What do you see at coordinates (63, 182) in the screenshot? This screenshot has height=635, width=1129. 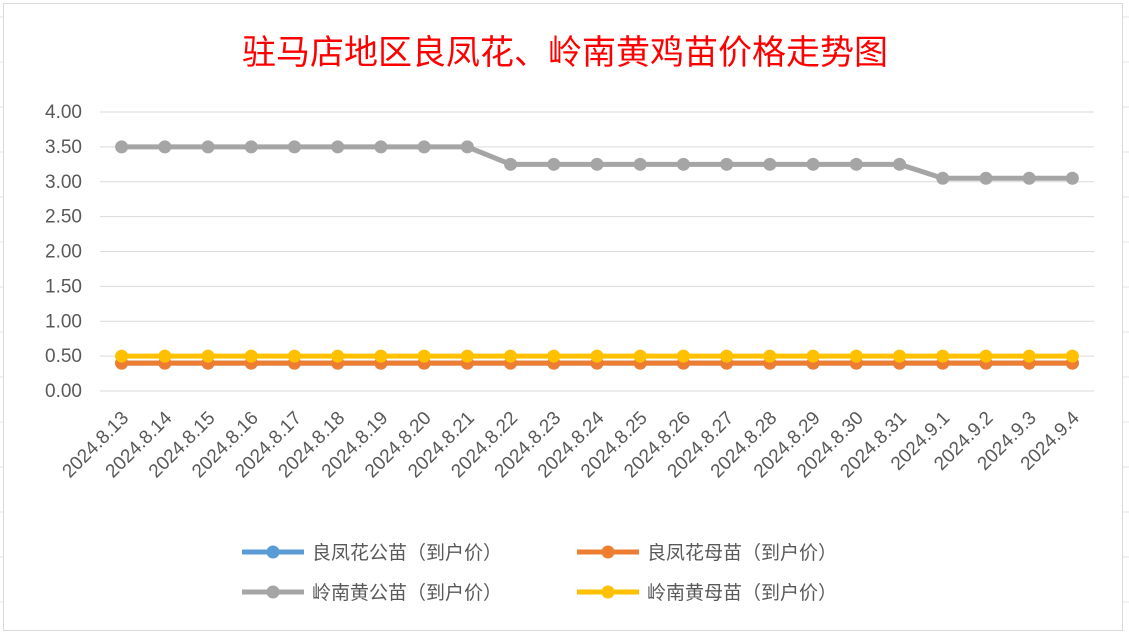 I see `y-tick-label: 3.00` at bounding box center [63, 182].